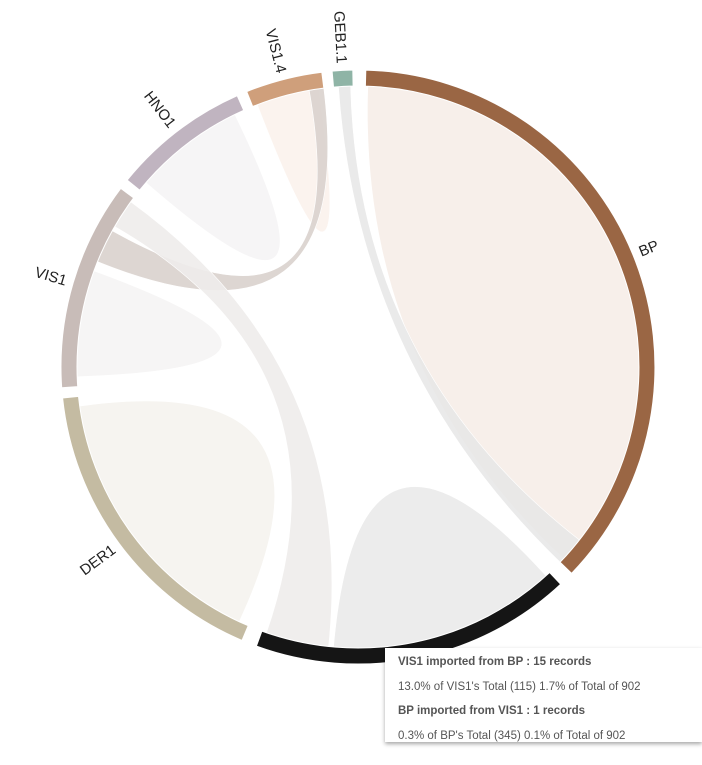  What do you see at coordinates (648, 248) in the screenshot?
I see `group-label-bp: BP` at bounding box center [648, 248].